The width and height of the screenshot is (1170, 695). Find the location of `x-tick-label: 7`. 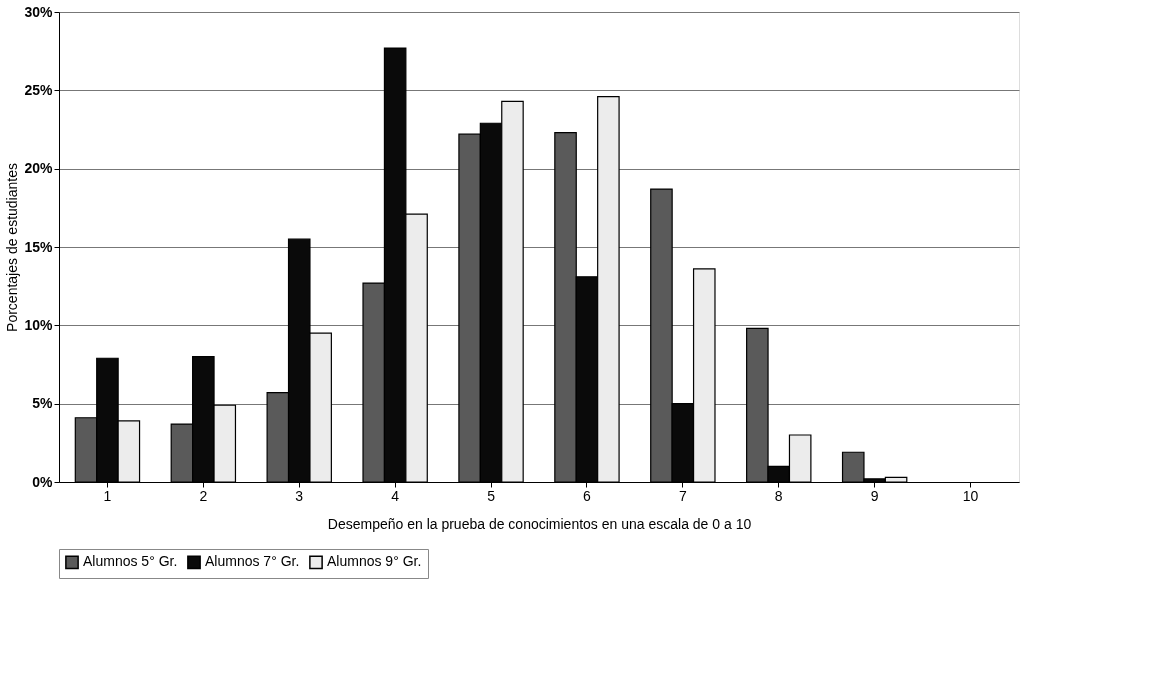

x-tick-label: 7 is located at coordinates (682, 495).